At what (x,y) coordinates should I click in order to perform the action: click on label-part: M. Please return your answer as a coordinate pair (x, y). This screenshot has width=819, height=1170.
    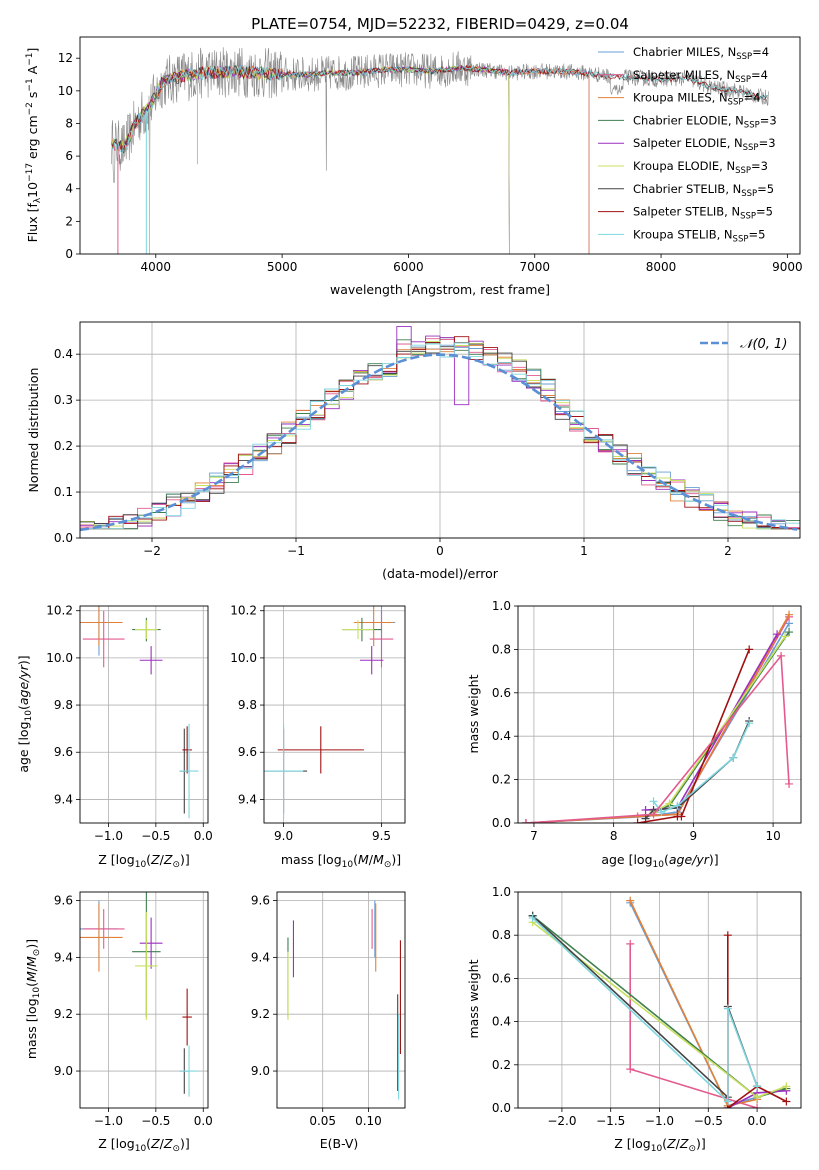
    Looking at the image, I should click on (378, 859).